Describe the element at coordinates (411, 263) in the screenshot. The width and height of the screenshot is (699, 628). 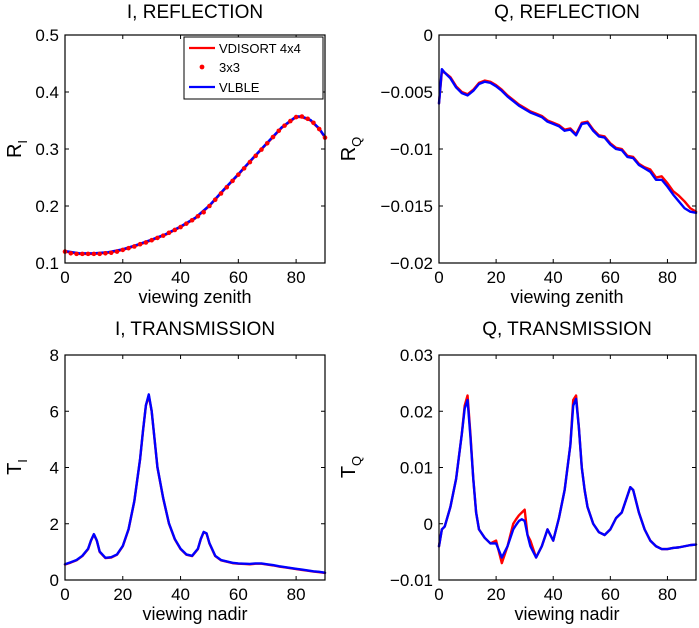
I see `y-tick-label: −0.02` at that location.